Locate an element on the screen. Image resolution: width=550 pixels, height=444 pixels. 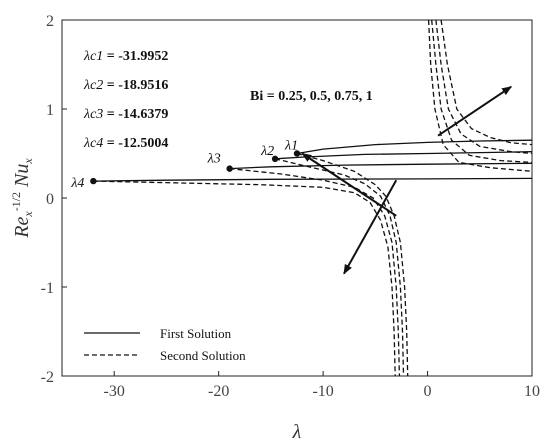
critical-point-label: λ4 is located at coordinates (77, 183).